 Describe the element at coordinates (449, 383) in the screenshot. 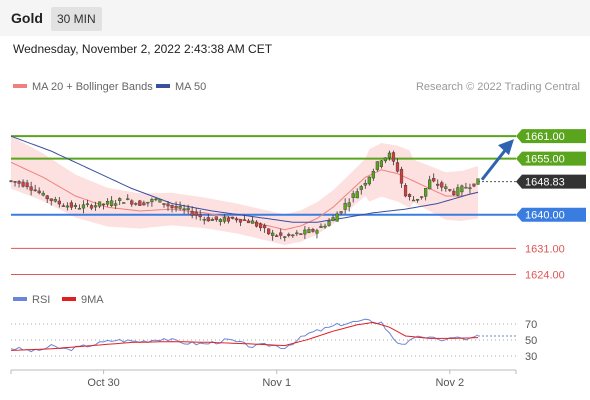

I see `x-tick-label: Nov 2` at that location.